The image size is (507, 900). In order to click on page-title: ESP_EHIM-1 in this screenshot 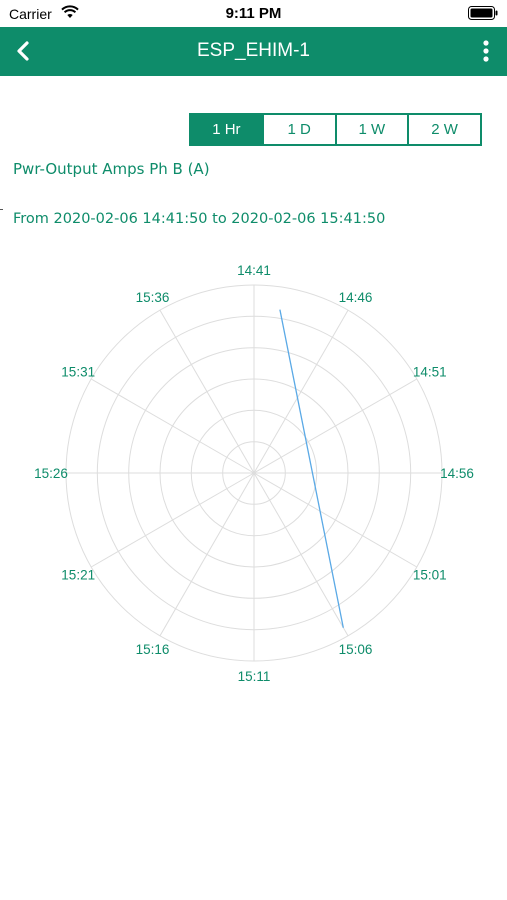, I will do `click(253, 50)`.